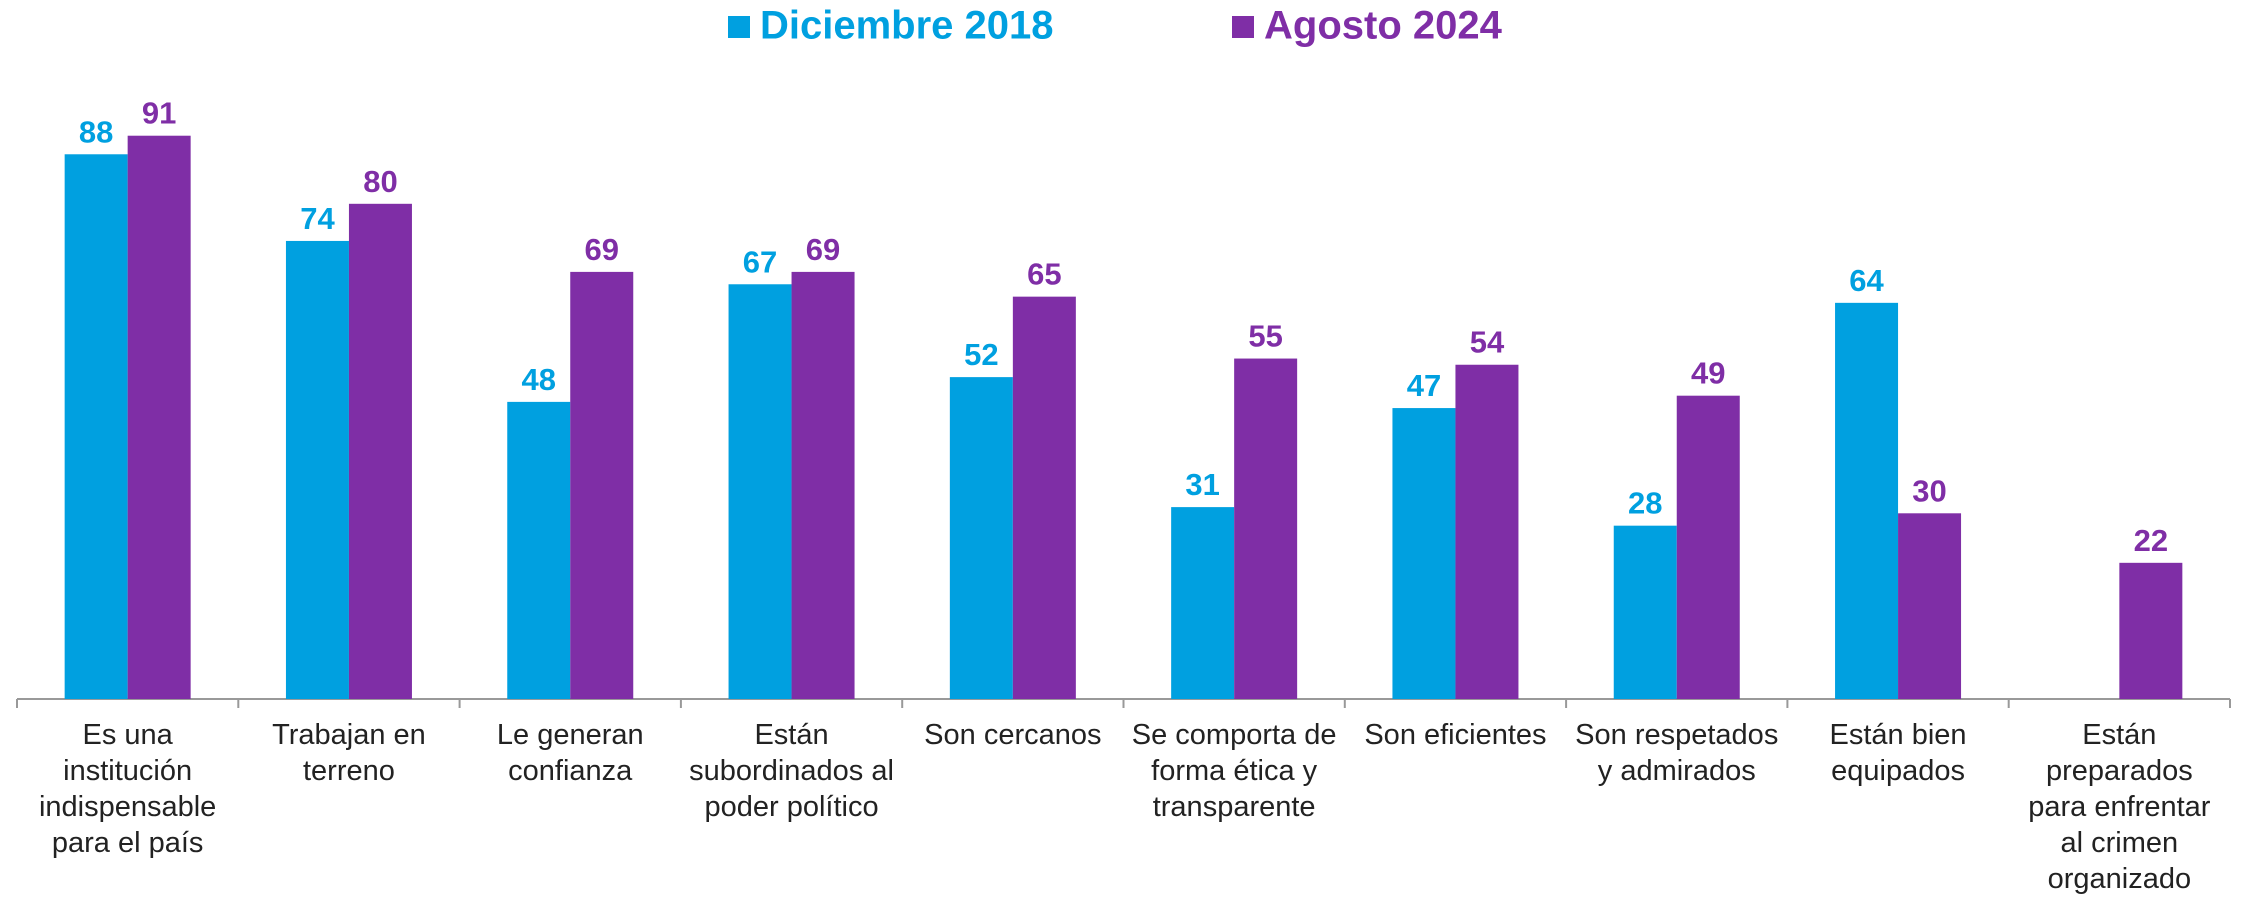 This screenshot has height=897, width=2247. Describe the element at coordinates (1708, 373) in the screenshot. I see `value-label: 49` at that location.